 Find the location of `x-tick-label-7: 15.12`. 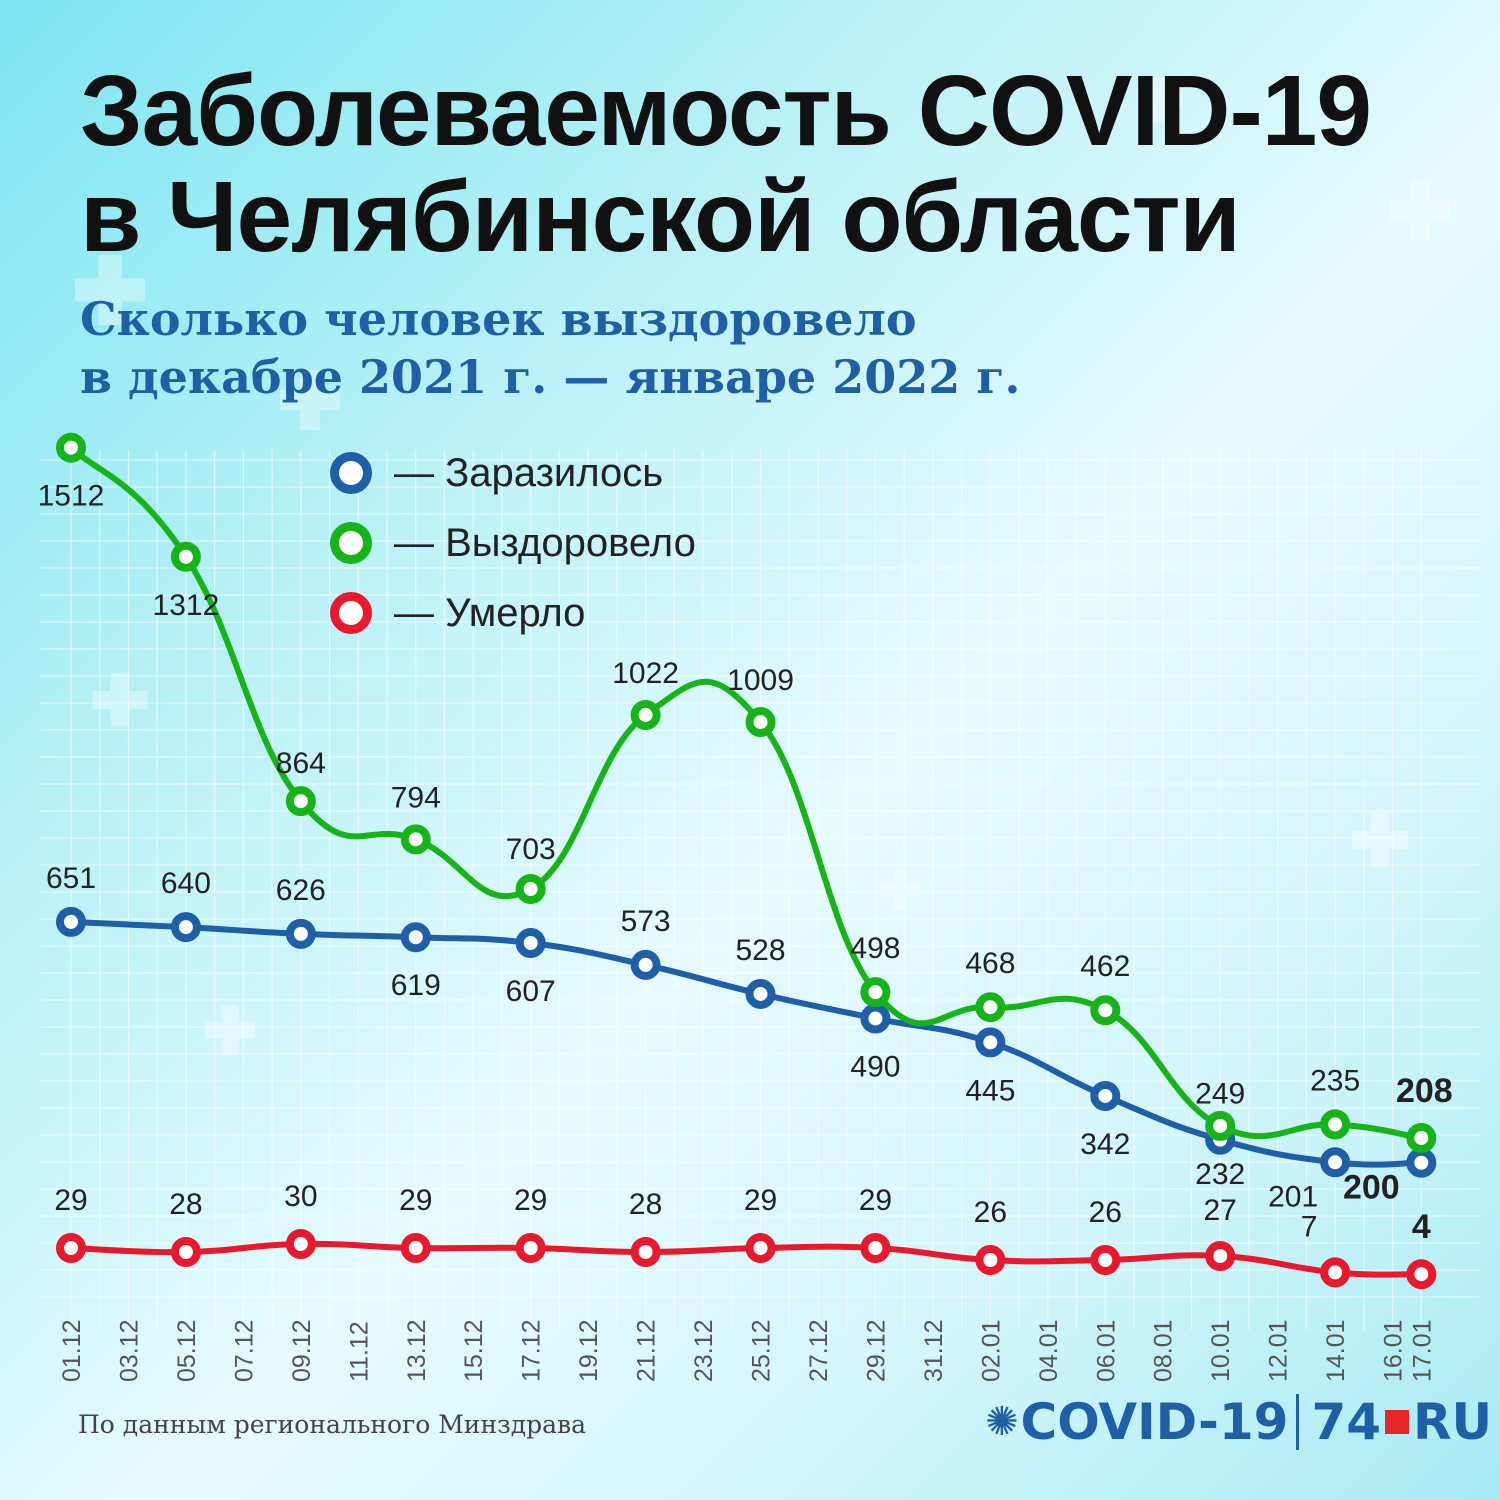

x-tick-label-7: 15.12 is located at coordinates (474, 1350).